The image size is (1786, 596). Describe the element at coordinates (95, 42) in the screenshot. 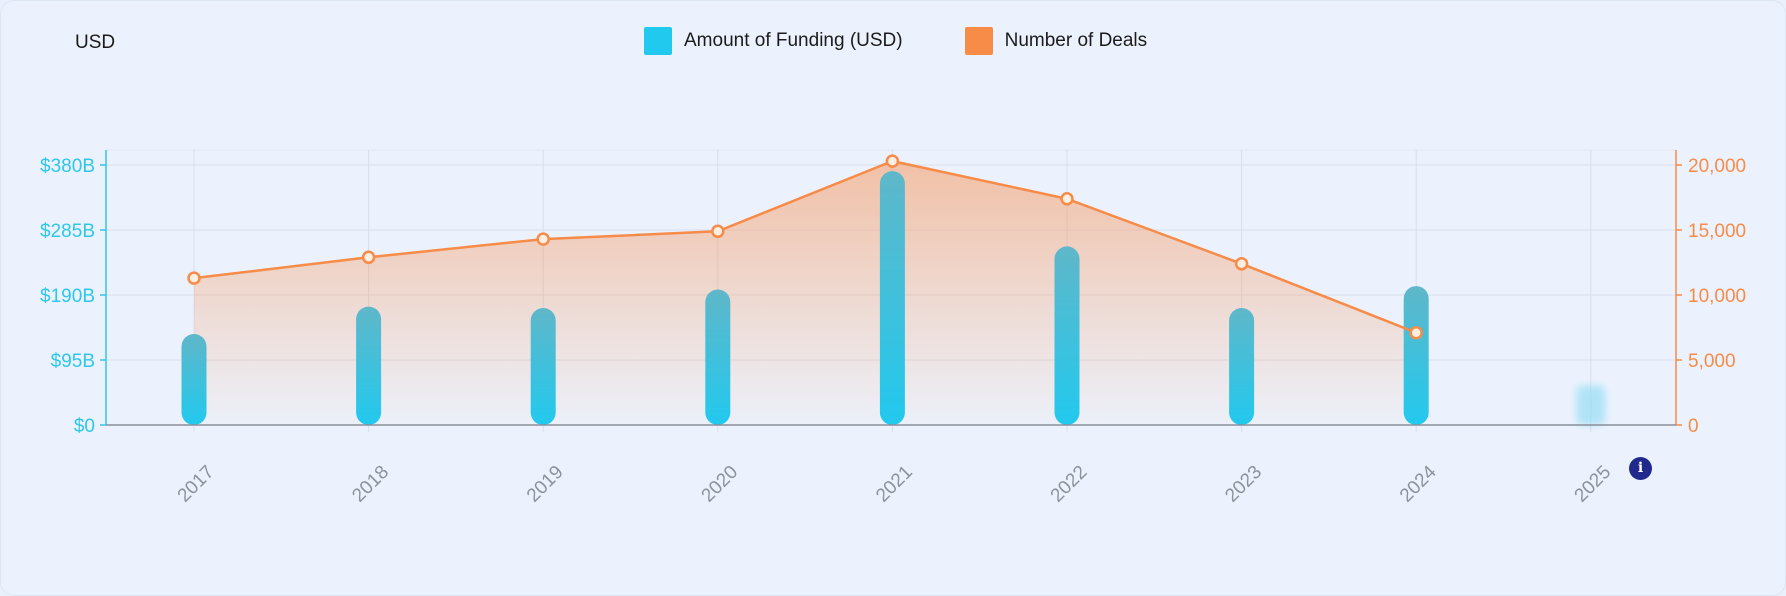

I see `currency-label: USD` at that location.